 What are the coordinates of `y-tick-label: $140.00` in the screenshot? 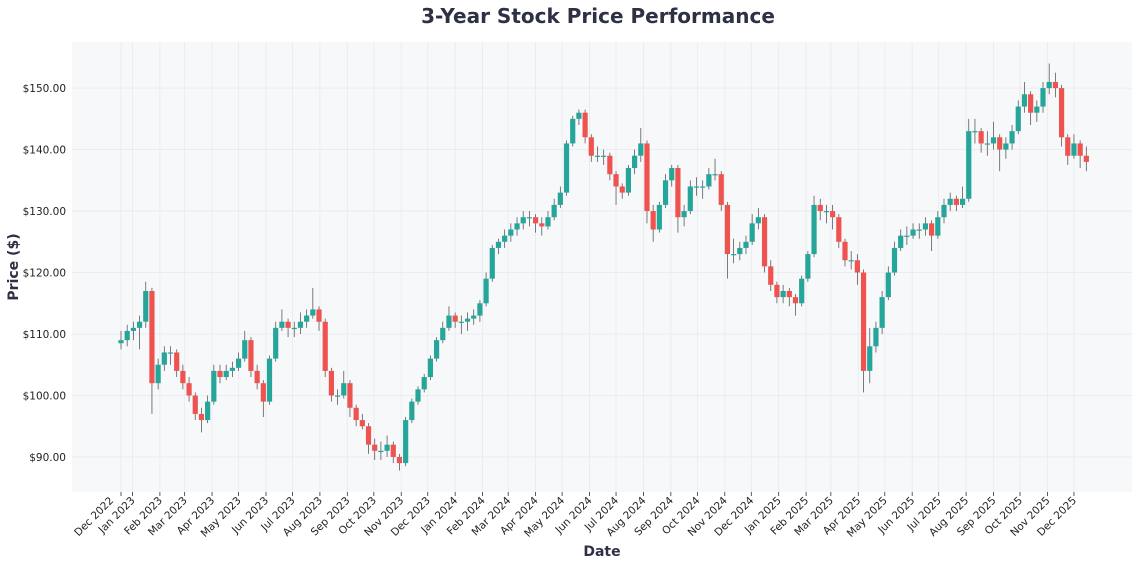 It's located at (44, 151).